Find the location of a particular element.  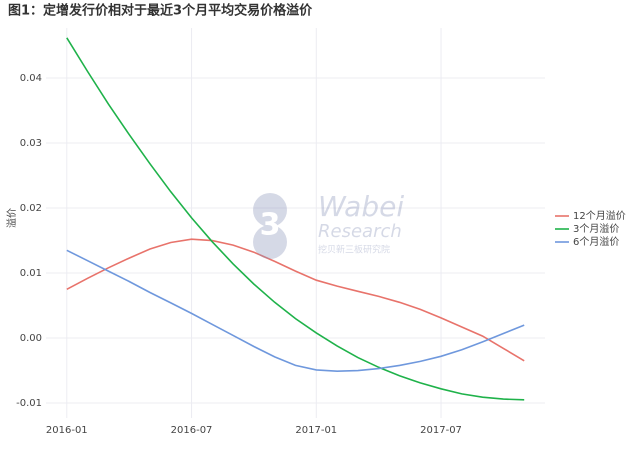

watermark-logo: 3 is located at coordinates (270, 225).